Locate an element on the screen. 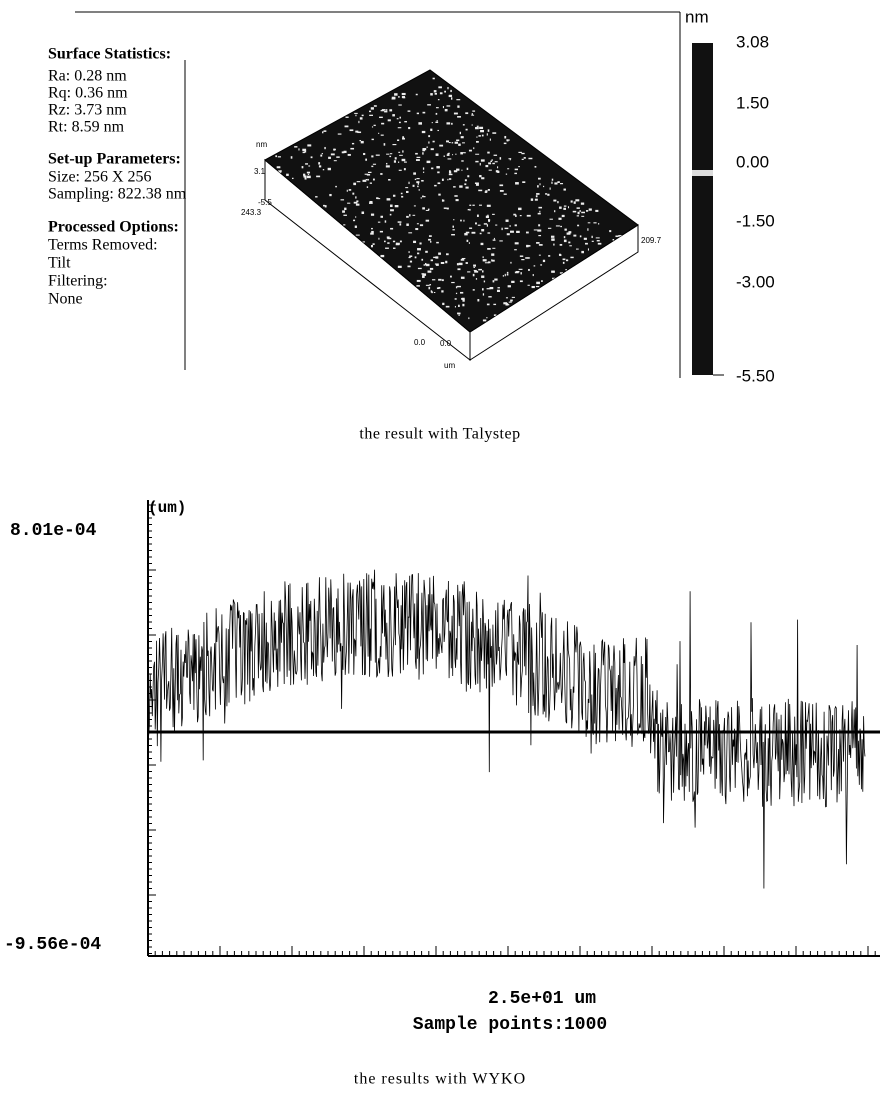  colorbar-label: 0.00 is located at coordinates (752, 161).